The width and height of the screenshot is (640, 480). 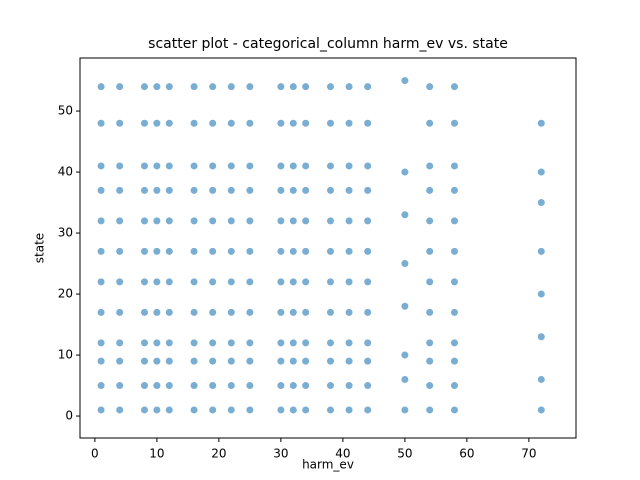 I want to click on x-tick-label: 20, so click(x=218, y=454).